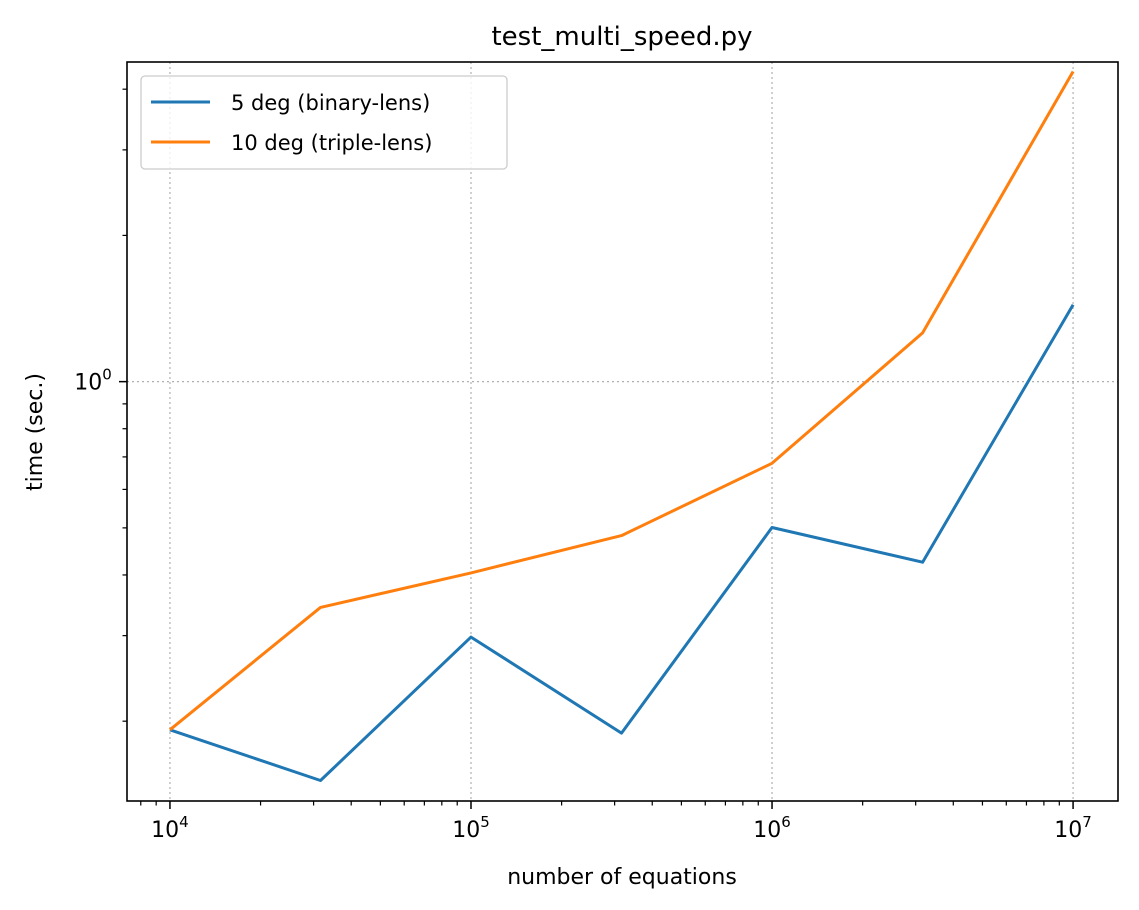 This screenshot has width=1139, height=910. What do you see at coordinates (772, 828) in the screenshot?
I see `x-tick-label: 10⁶` at bounding box center [772, 828].